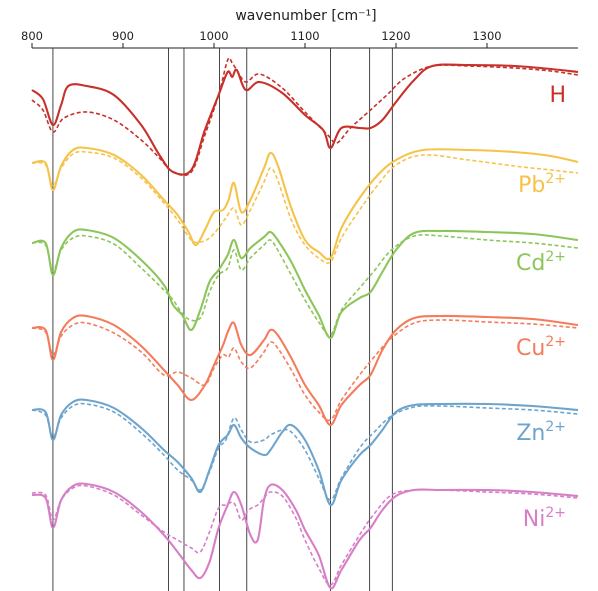  What do you see at coordinates (305, 16) in the screenshot?
I see `x-axis-title: wavenumber [cm⁻¹]` at bounding box center [305, 16].